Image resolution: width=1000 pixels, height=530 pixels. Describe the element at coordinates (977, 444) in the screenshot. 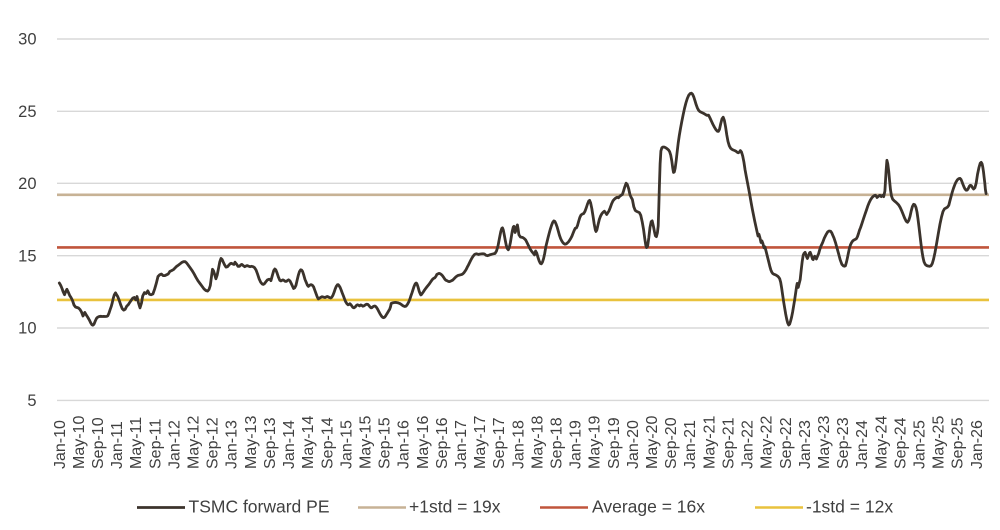

I see `svg-text: Jan-26` at that location.